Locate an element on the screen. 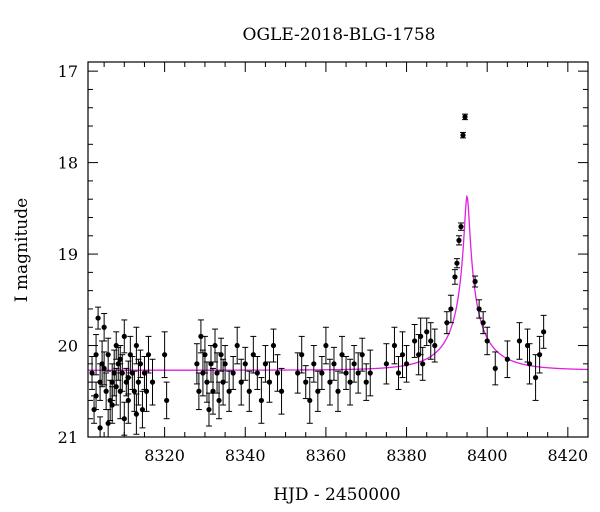 This screenshot has height=512, width=600. y-tick-label: 19 is located at coordinates (68, 254).